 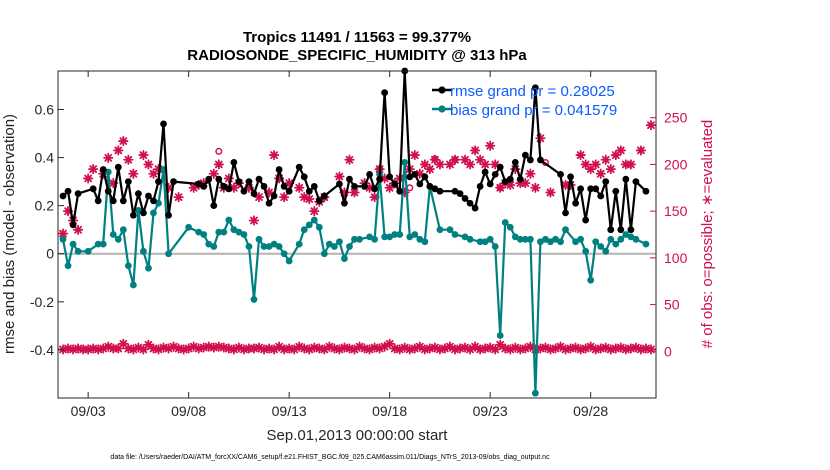 What do you see at coordinates (590, 411) in the screenshot?
I see `x-tick-label: 09/28` at bounding box center [590, 411].